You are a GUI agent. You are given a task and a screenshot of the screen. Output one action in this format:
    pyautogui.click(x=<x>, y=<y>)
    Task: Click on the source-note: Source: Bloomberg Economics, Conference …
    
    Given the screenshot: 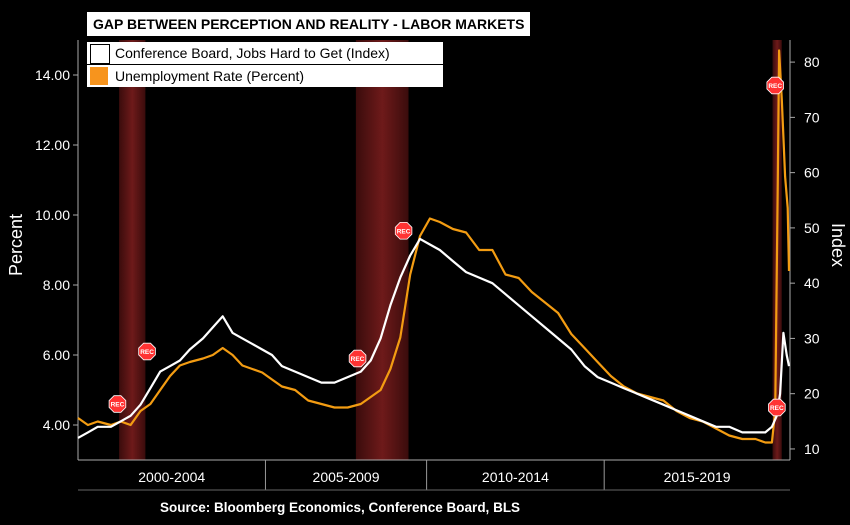 What is the action you would take?
    pyautogui.click(x=340, y=507)
    